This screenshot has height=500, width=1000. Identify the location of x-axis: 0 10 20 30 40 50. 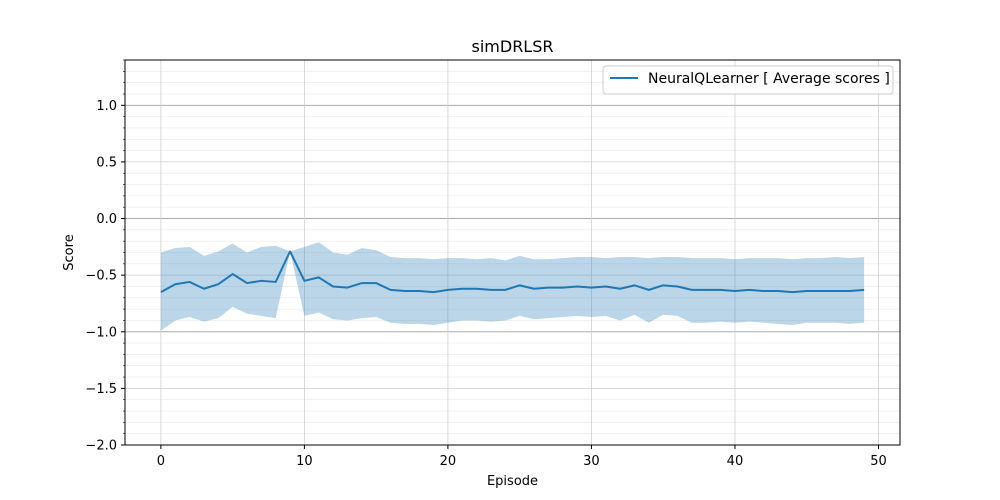
(522, 457).